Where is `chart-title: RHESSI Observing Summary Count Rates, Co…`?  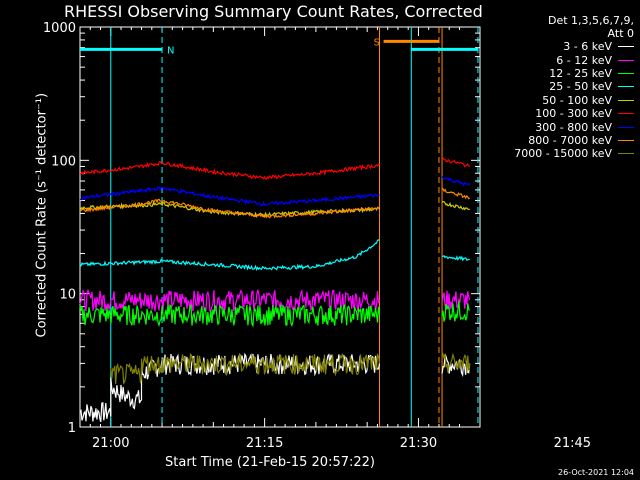
chart-title: RHESSI Observing Summary Count Rates, Co… is located at coordinates (273, 11).